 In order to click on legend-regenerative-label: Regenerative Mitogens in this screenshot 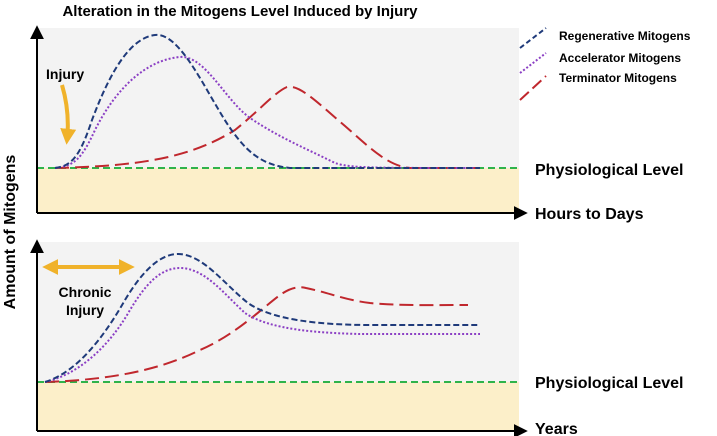, I will do `click(625, 36)`.